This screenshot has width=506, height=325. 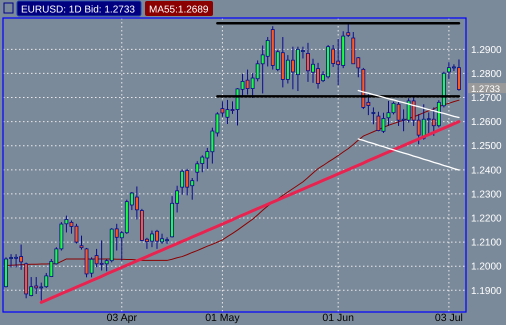 I want to click on y-tick-label: 1.2200, so click(x=486, y=219).